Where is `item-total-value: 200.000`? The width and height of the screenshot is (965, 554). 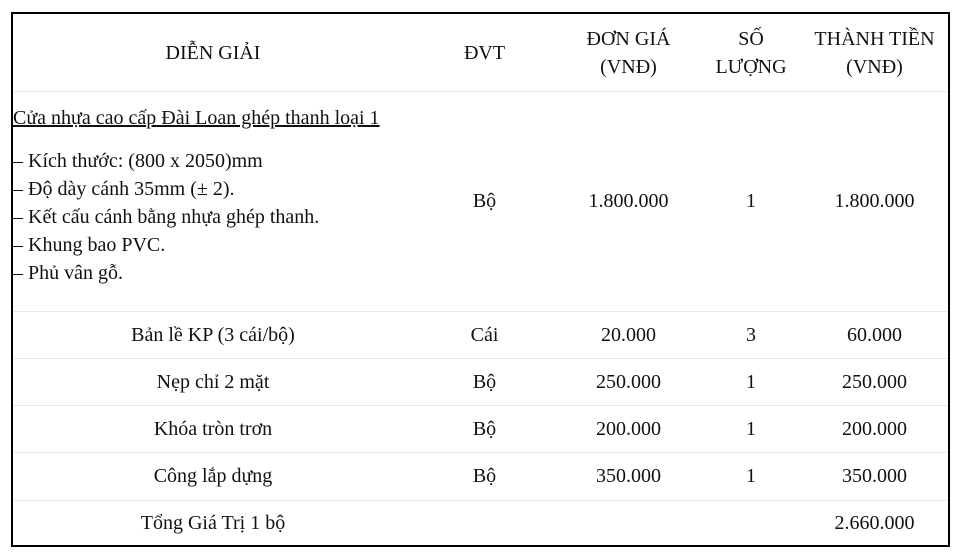 item-total-value: 200.000 is located at coordinates (874, 428).